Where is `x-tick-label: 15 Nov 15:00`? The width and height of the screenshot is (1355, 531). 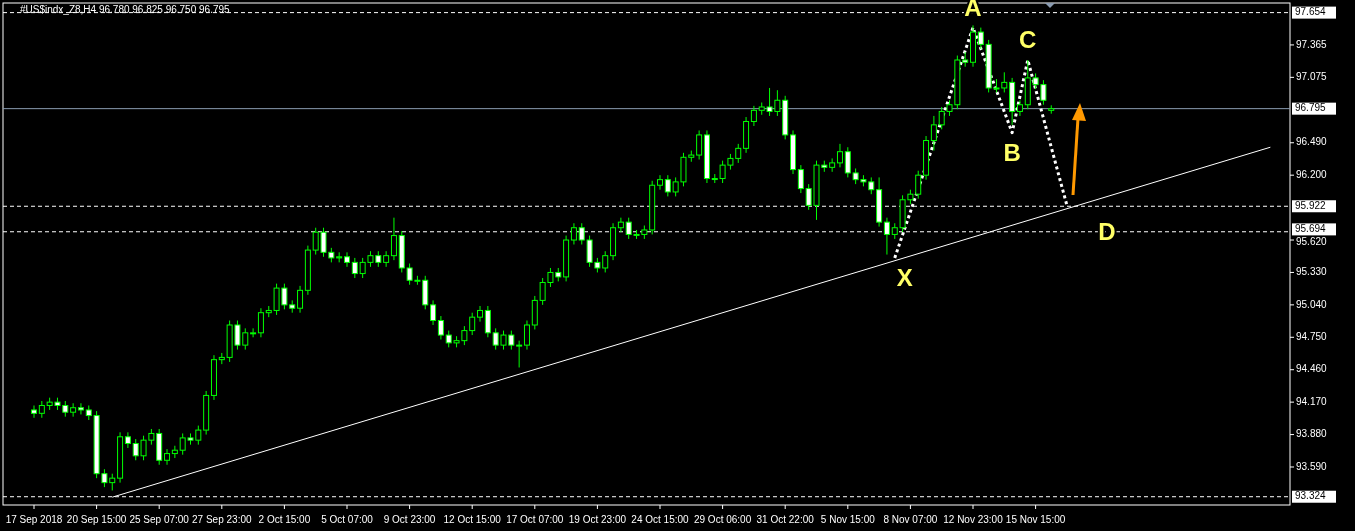 x-tick-label: 15 Nov 15:00 is located at coordinates (1035, 519).